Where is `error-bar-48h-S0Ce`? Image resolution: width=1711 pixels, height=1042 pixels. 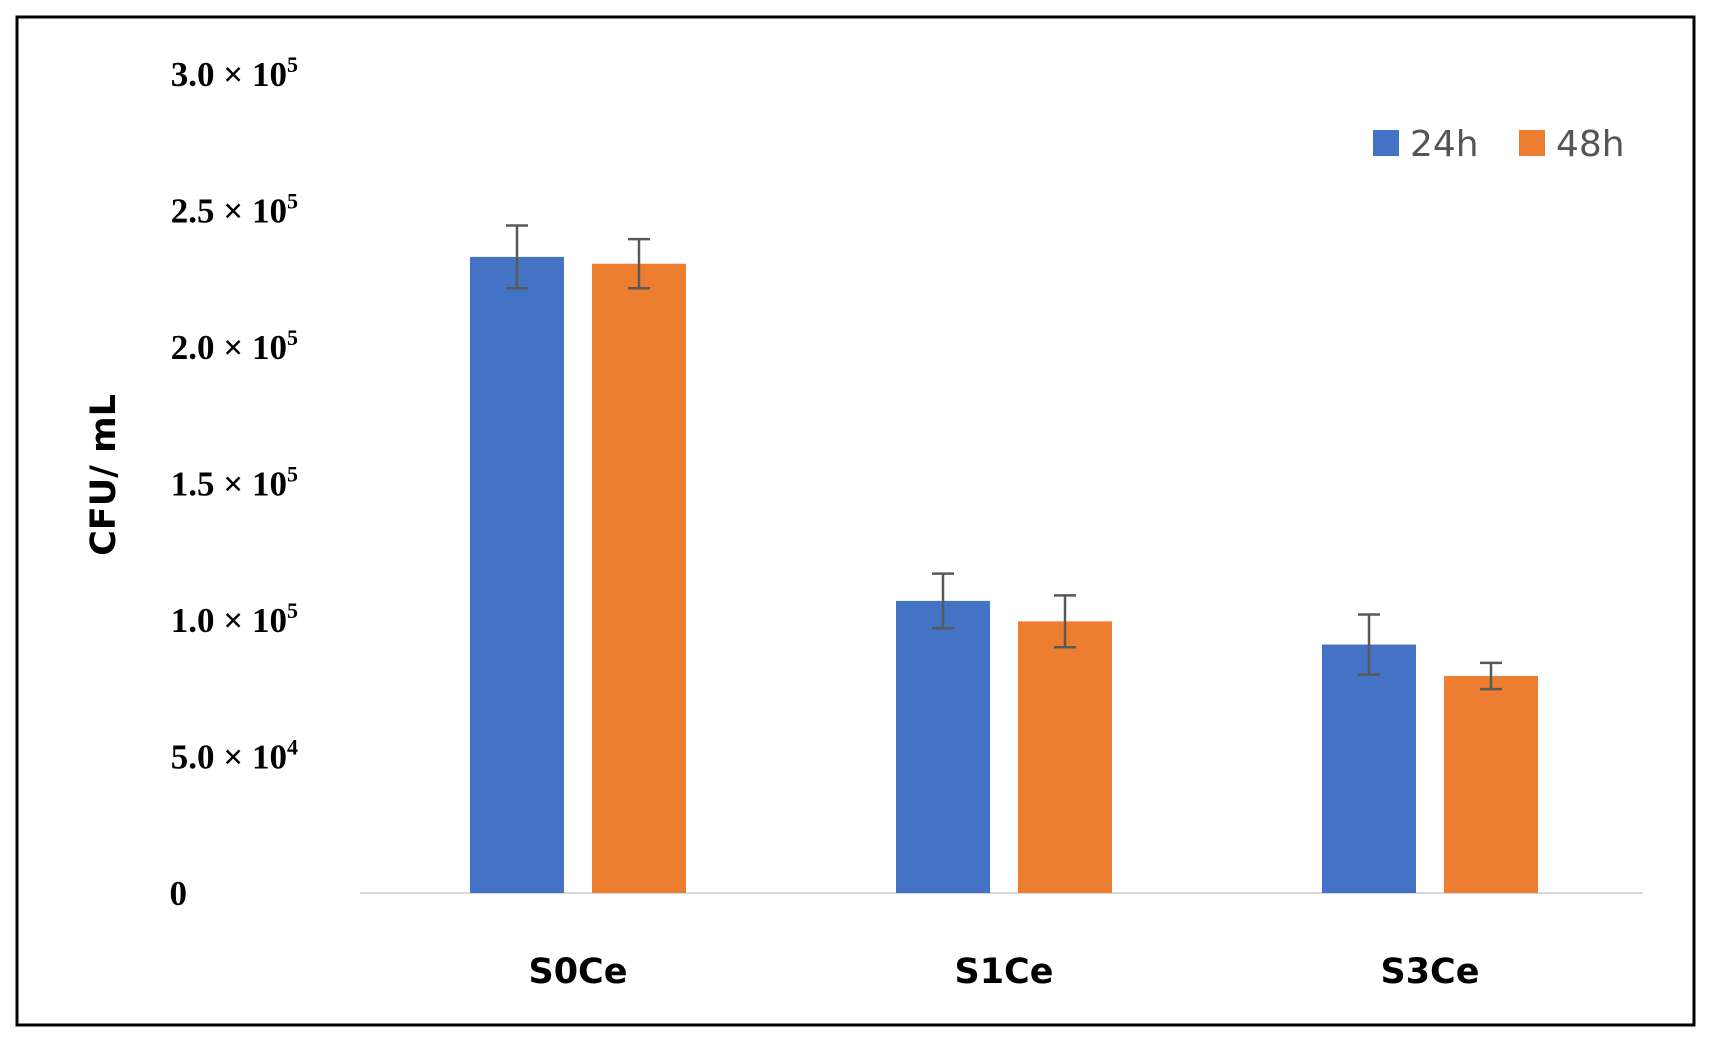
error-bar-48h-S0Ce is located at coordinates (639, 263).